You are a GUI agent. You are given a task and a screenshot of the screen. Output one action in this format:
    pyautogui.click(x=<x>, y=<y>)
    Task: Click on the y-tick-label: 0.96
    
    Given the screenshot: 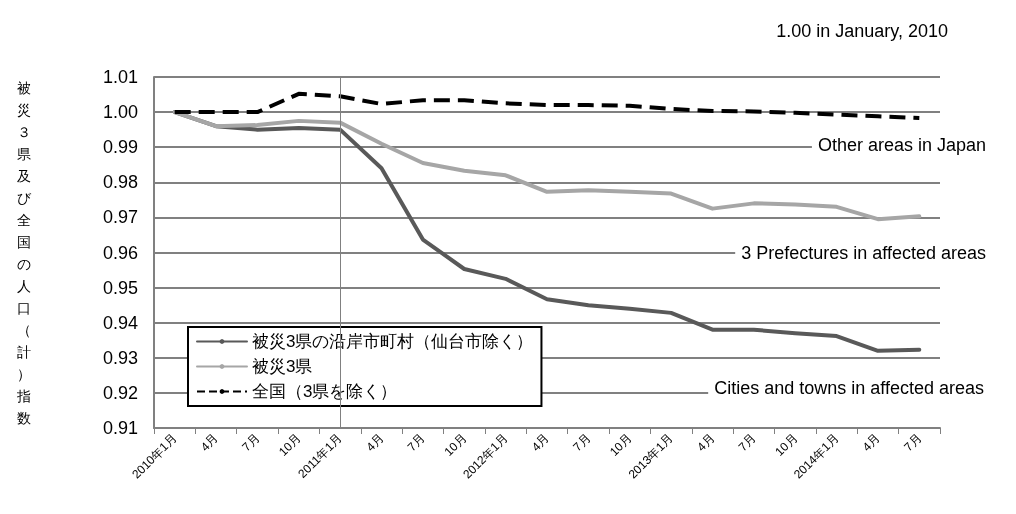 What is the action you would take?
    pyautogui.click(x=120, y=252)
    